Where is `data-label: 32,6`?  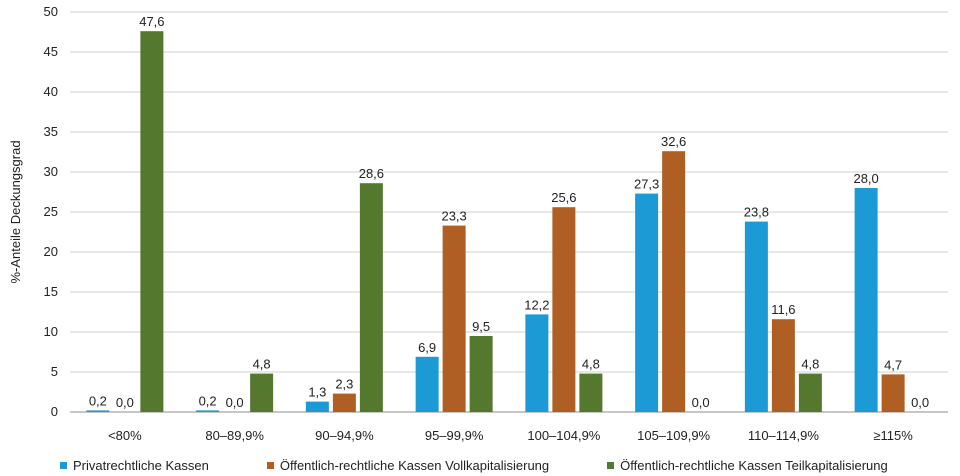 data-label: 32,6 is located at coordinates (673, 141).